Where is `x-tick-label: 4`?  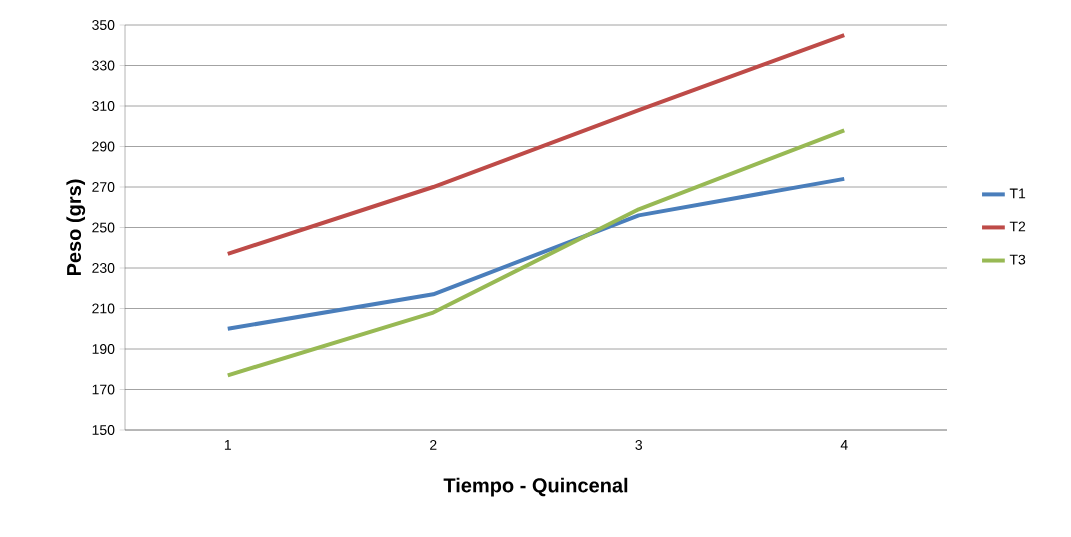 x-tick-label: 4 is located at coordinates (844, 445).